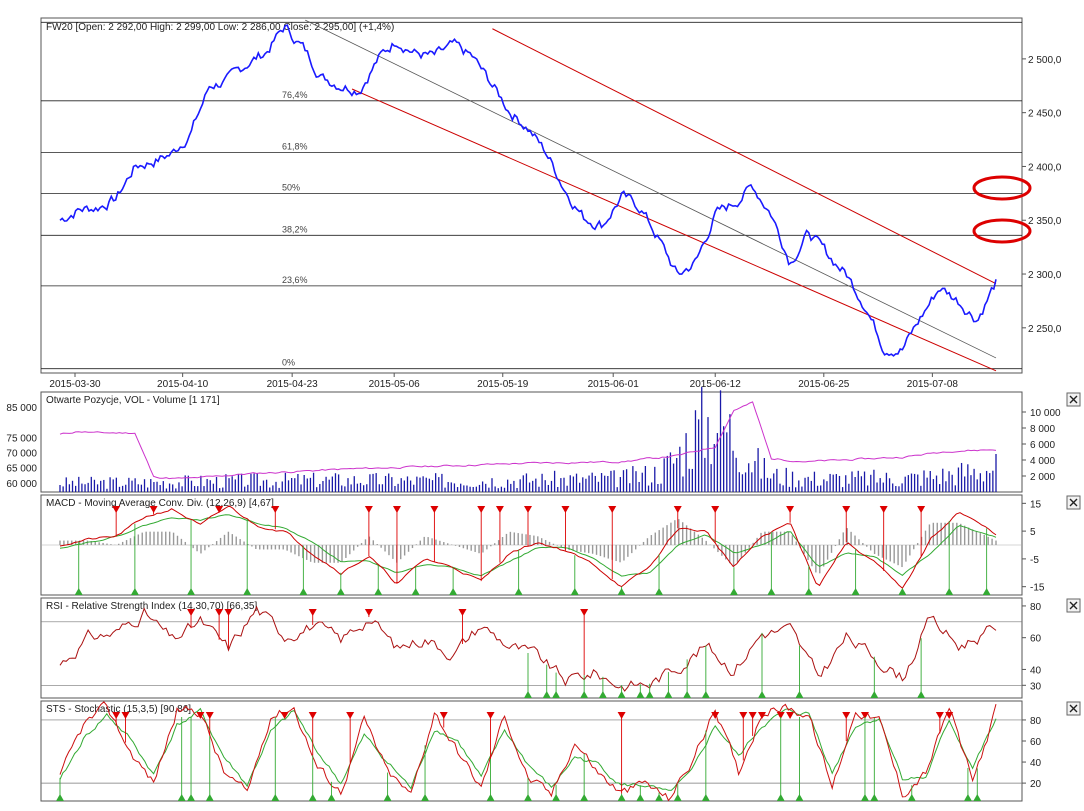 This screenshot has height=811, width=1084. What do you see at coordinates (1036, 784) in the screenshot?
I see `sto-tick-label-0: 20` at bounding box center [1036, 784].